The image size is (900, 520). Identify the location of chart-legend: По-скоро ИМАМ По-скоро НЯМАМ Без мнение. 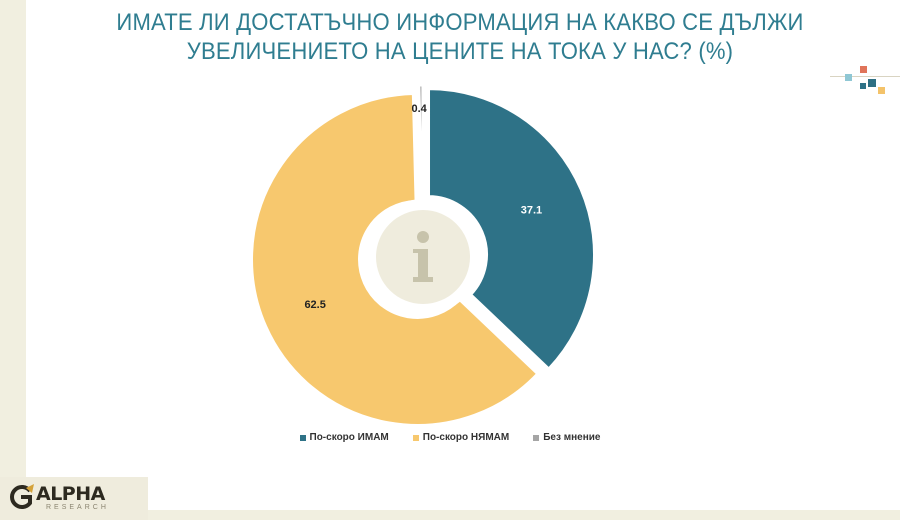
(450, 437).